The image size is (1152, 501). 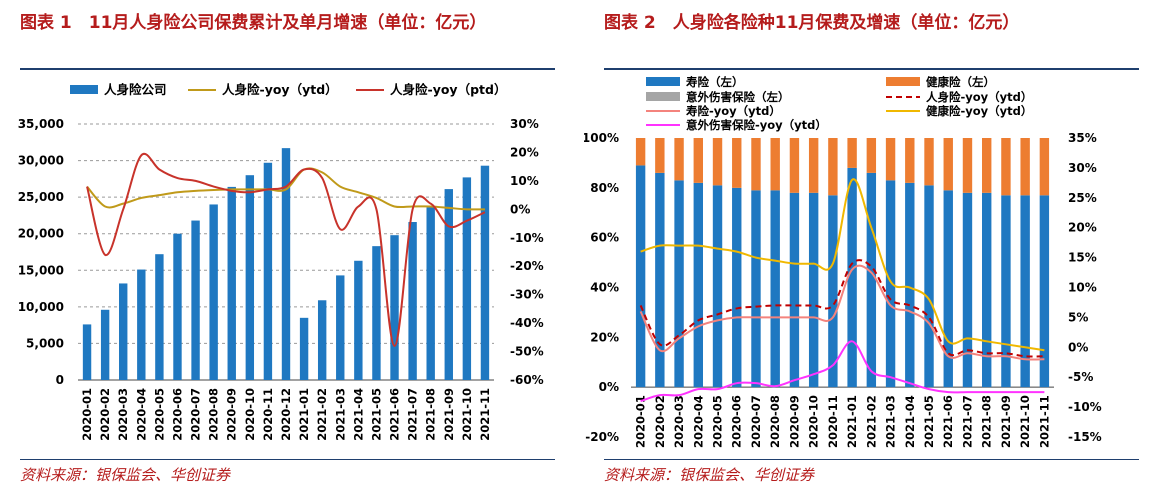 I want to click on x-tick-label: 2021-10, so click(x=1025, y=421).